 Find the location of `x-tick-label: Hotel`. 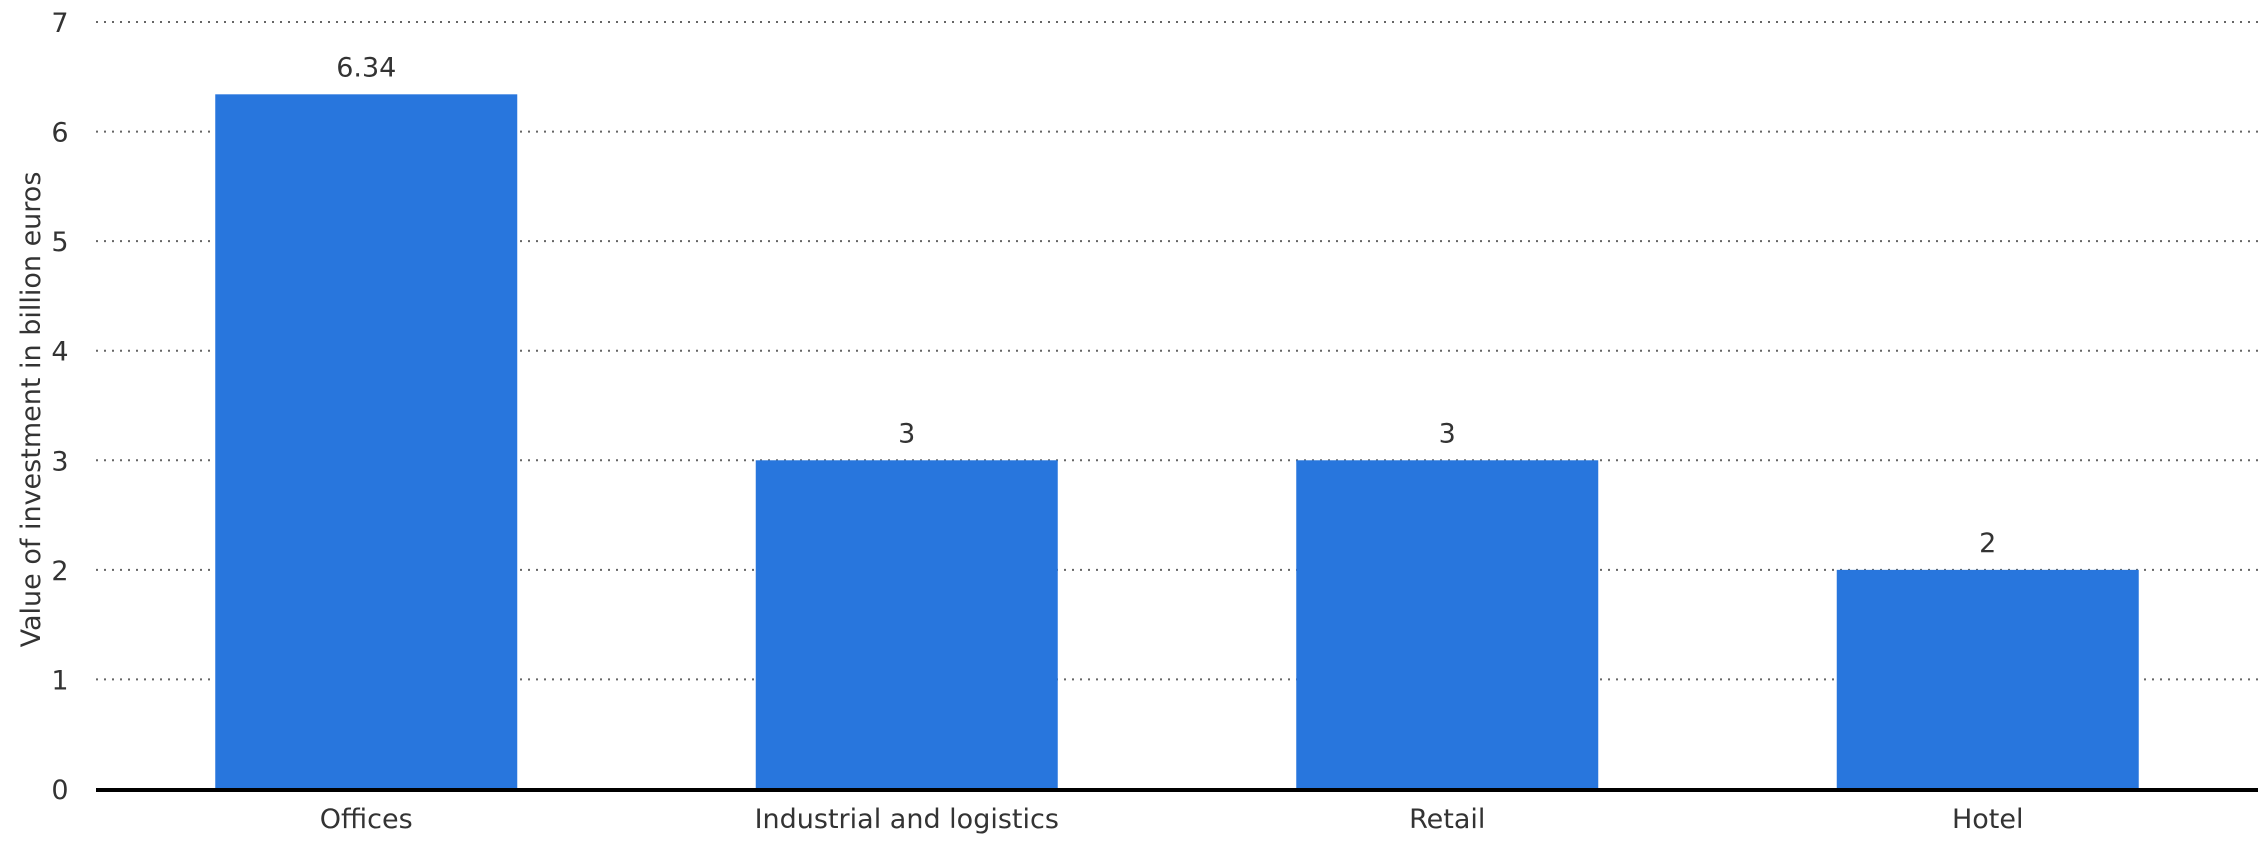

x-tick-label: Hotel is located at coordinates (1988, 819).